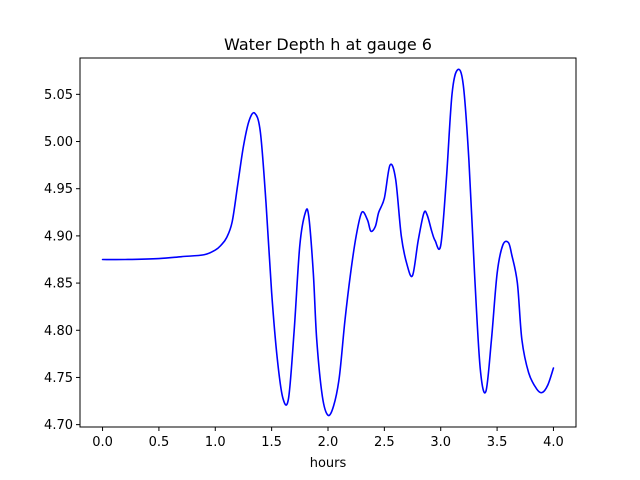 The width and height of the screenshot is (640, 480). I want to click on x-tick-label: 2.5, so click(384, 442).